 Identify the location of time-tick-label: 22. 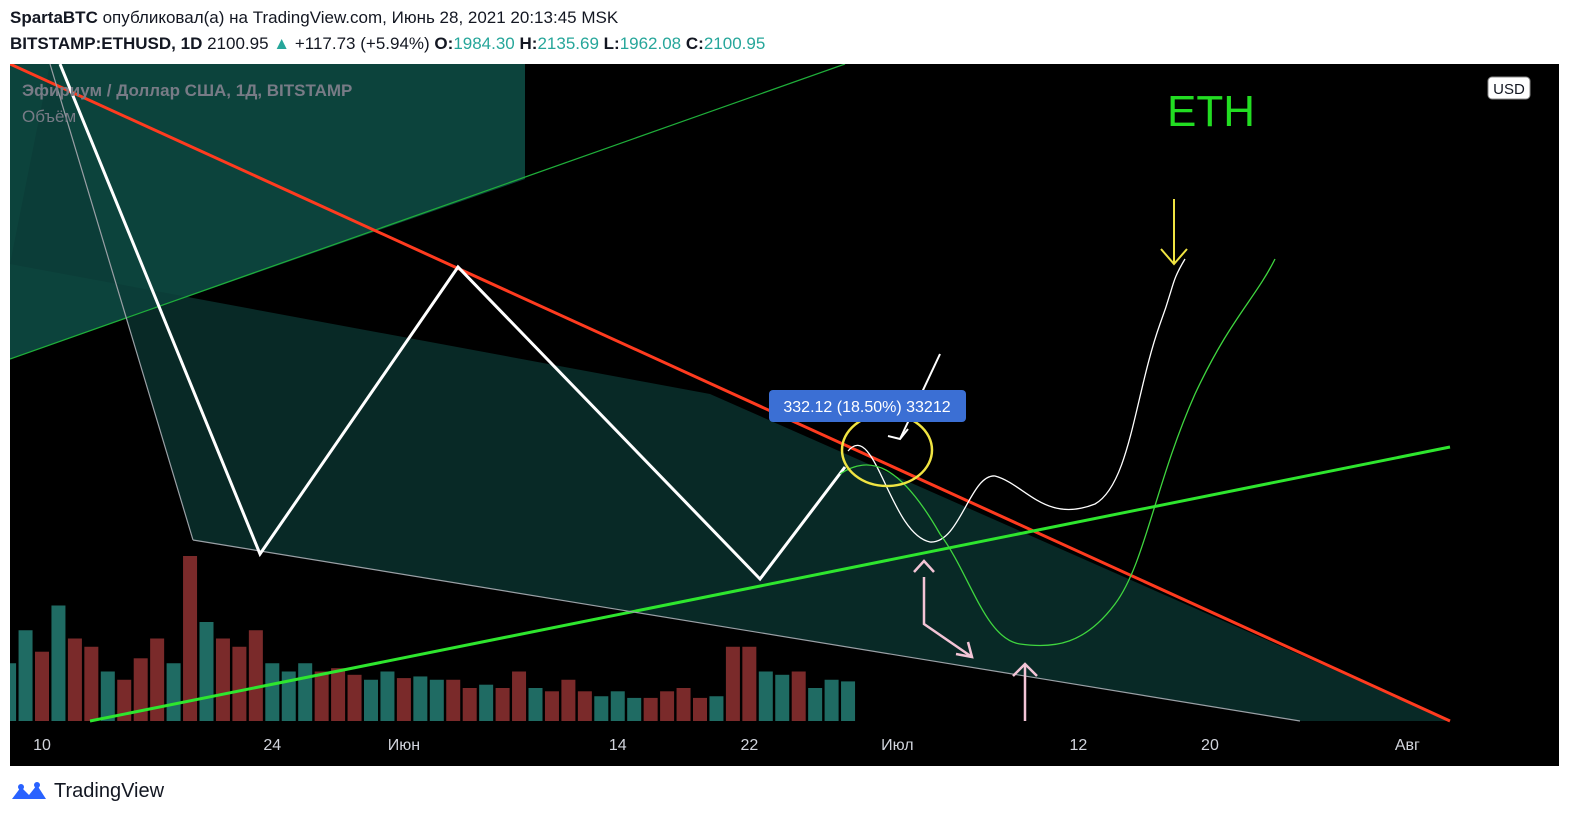
(749, 745).